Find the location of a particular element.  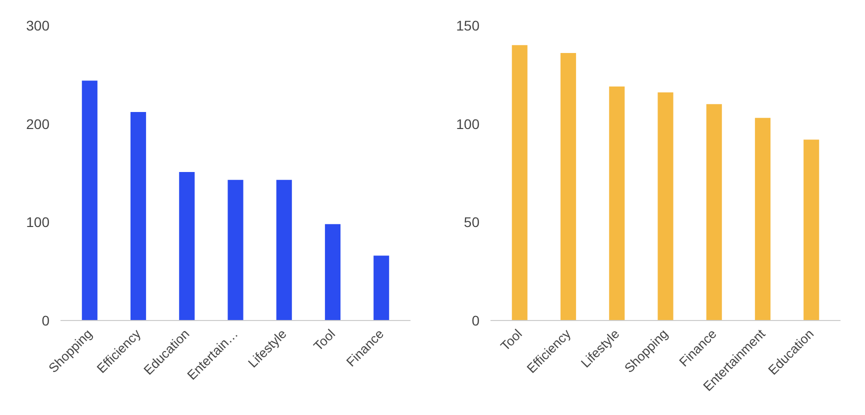

y-tick-label: 50 is located at coordinates (472, 222).